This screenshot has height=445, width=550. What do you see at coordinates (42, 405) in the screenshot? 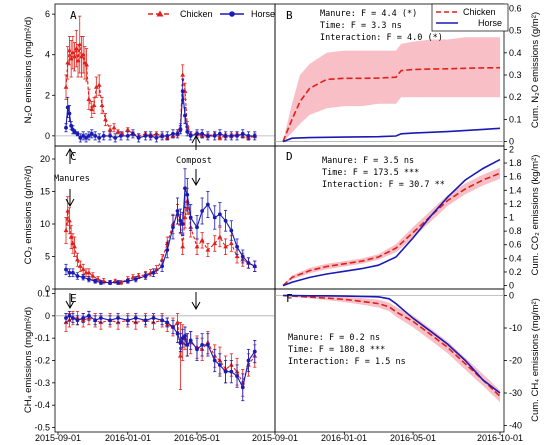
I see `y-tick-label-e: -0.4` at bounding box center [42, 405].